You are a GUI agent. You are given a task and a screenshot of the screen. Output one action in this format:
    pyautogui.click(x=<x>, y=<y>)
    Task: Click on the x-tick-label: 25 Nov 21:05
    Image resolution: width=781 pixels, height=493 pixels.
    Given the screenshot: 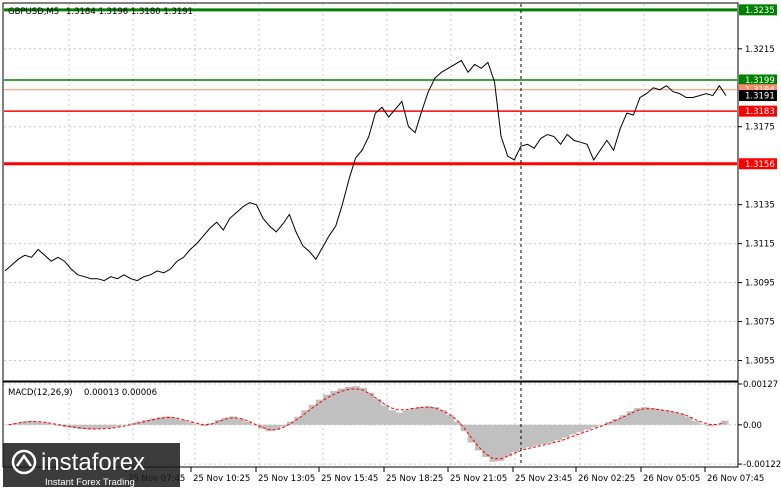 What is the action you would take?
    pyautogui.click(x=478, y=479)
    